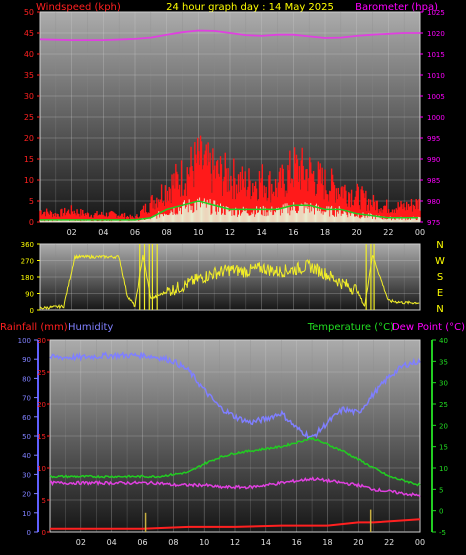 This screenshot has width=466, height=555. I want to click on humidity-tick-label: 30, so click(26, 475).